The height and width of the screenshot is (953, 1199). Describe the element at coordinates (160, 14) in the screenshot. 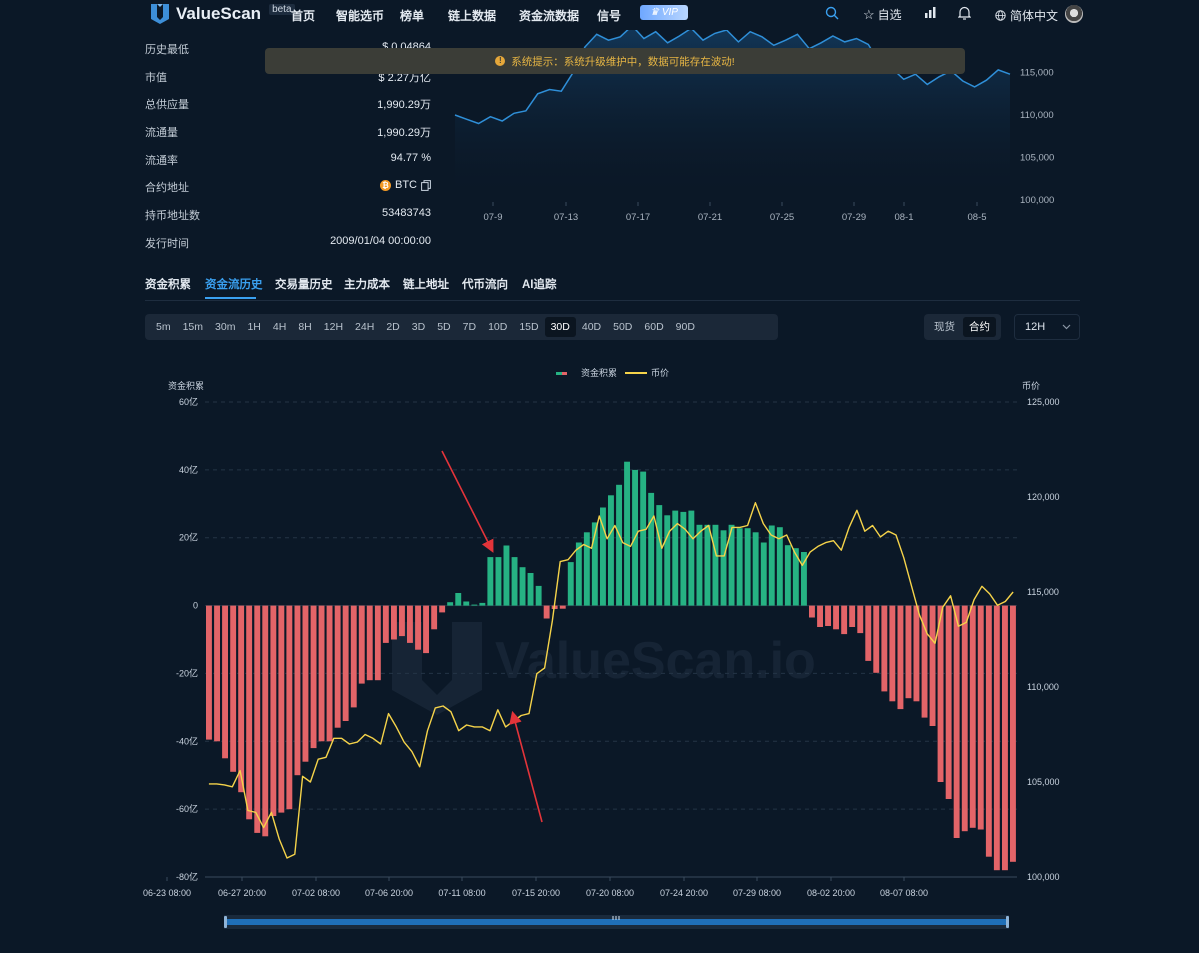

I see `valuescan-logo-icon` at that location.